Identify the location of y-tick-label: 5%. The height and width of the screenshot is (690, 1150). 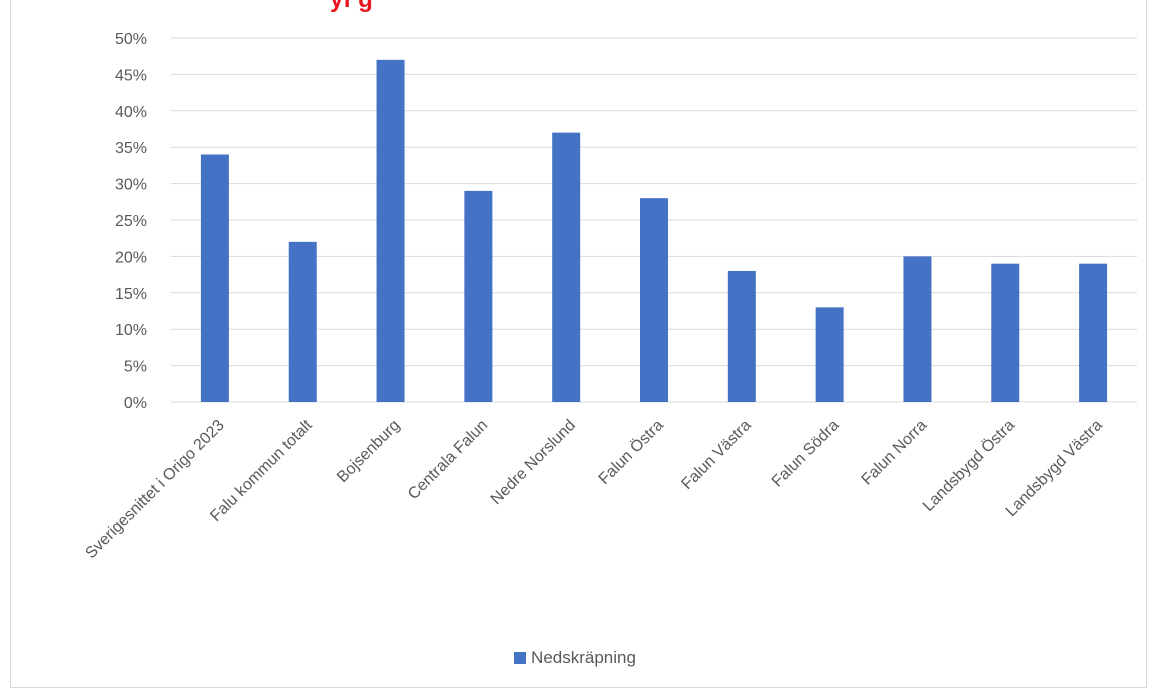
(135, 367).